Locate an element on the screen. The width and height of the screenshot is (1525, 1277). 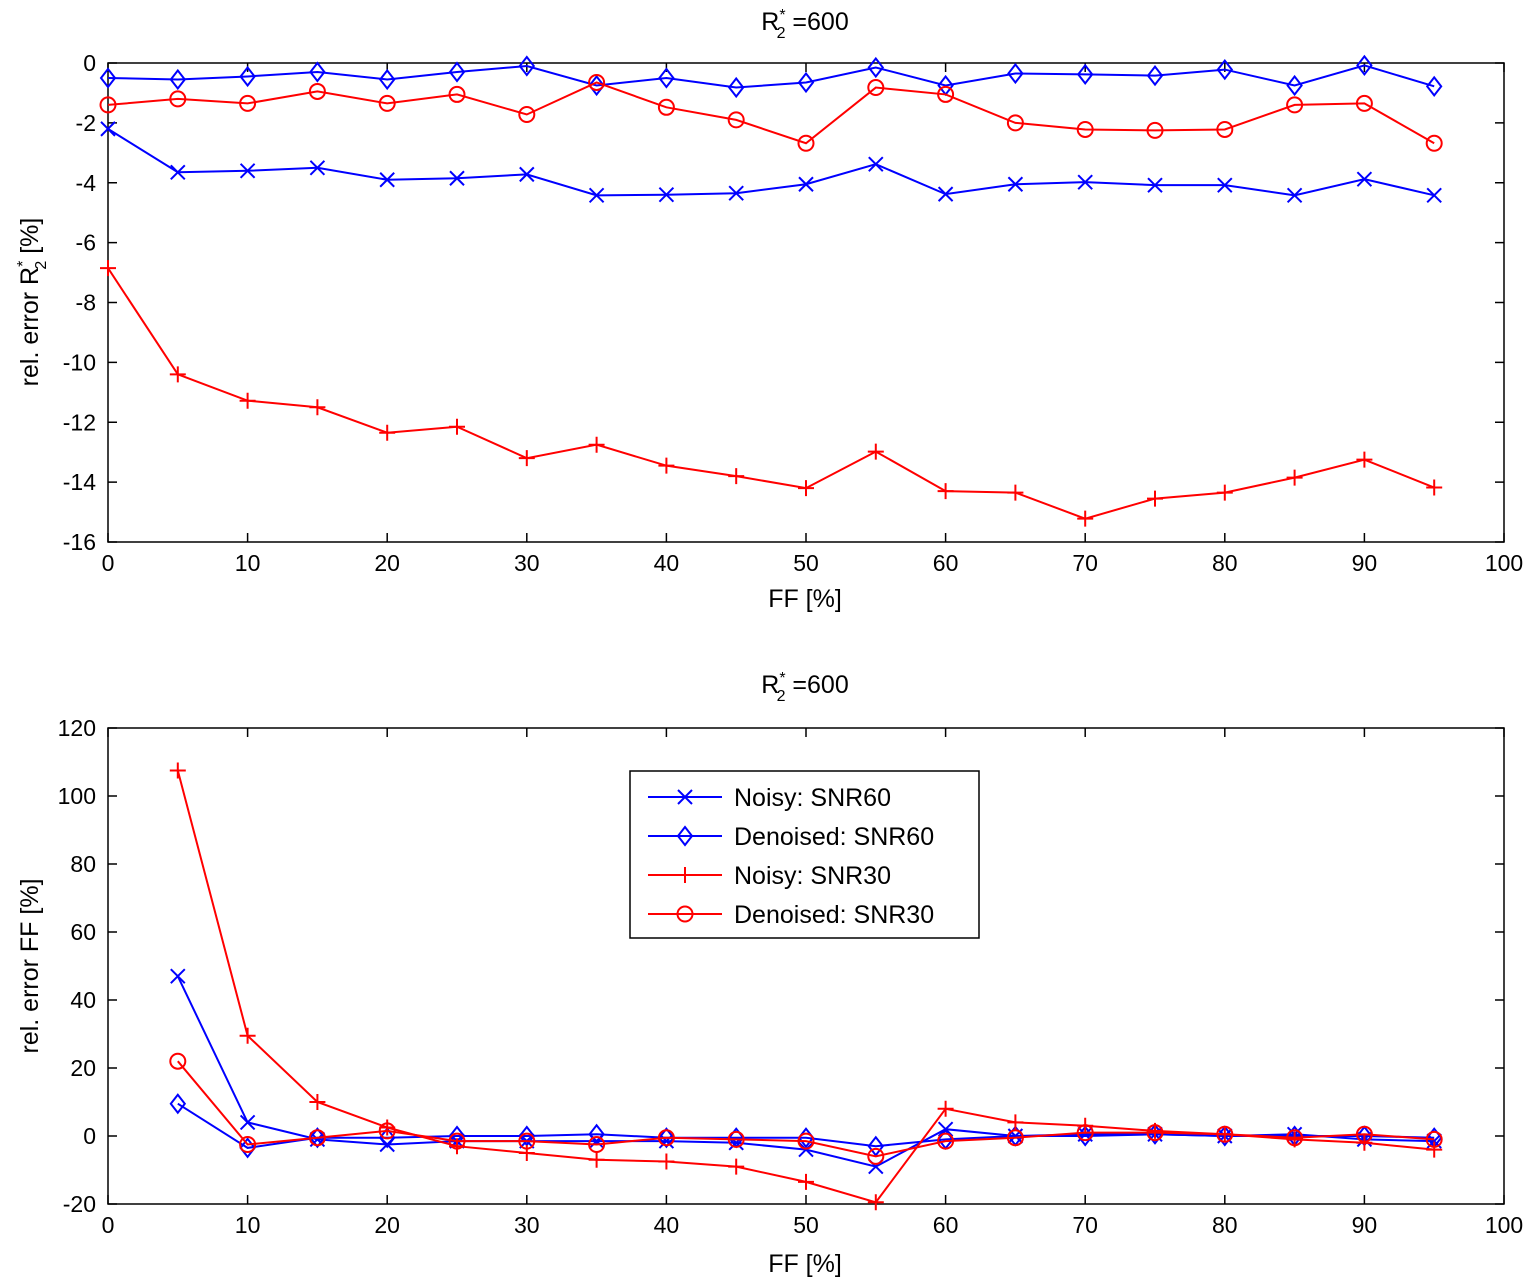
x-tick-label: 90 is located at coordinates (1365, 563).